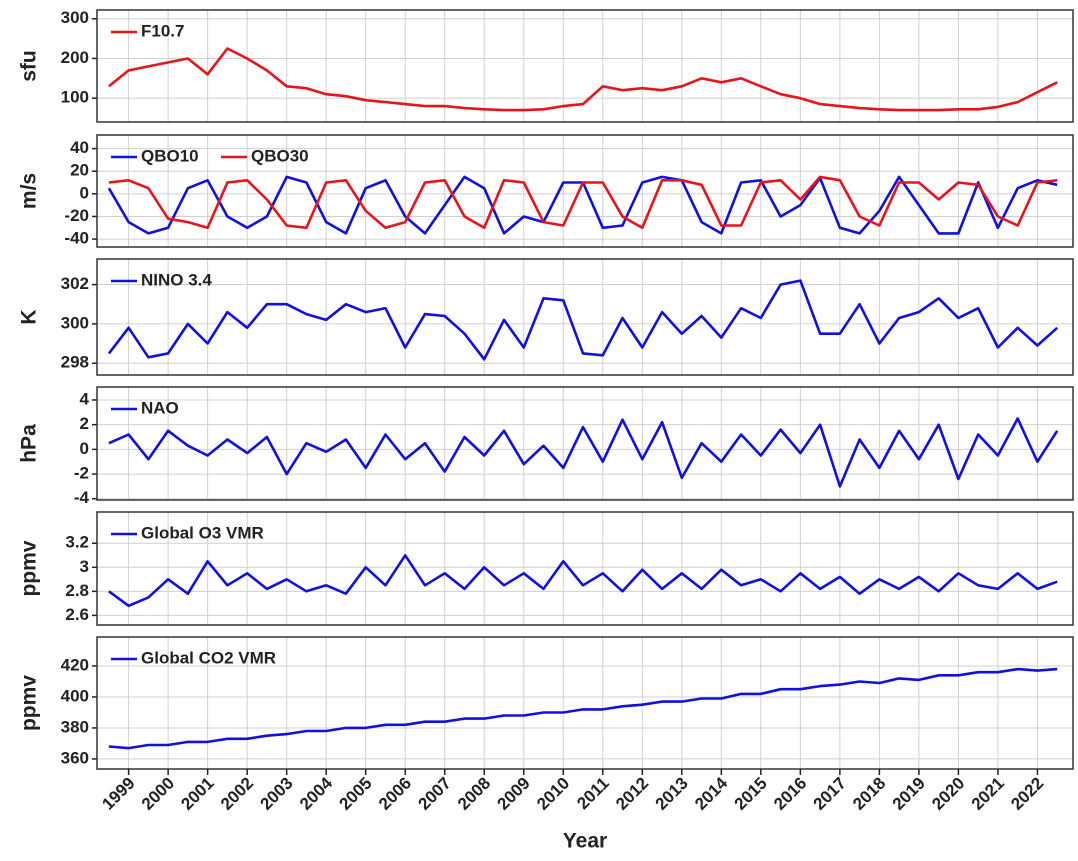 This screenshot has width=1078, height=861. I want to click on legend-label: QBO10, so click(170, 155).